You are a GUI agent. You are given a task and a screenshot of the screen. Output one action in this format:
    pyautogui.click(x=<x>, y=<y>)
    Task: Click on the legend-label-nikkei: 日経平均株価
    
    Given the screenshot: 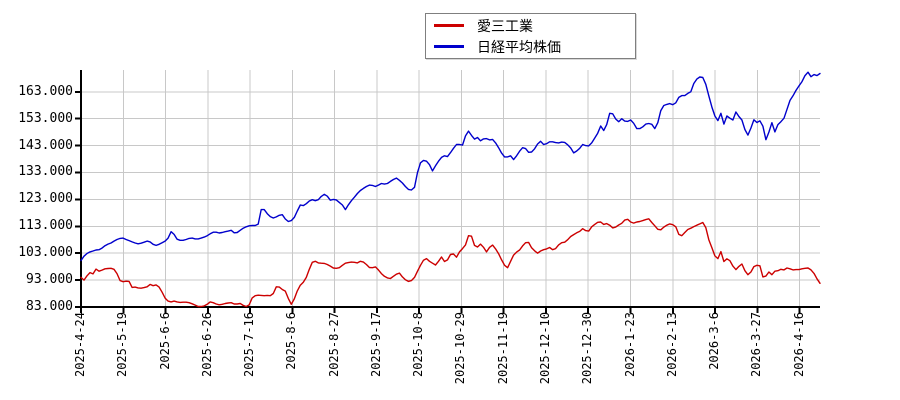 What is the action you would take?
    pyautogui.click(x=519, y=46)
    